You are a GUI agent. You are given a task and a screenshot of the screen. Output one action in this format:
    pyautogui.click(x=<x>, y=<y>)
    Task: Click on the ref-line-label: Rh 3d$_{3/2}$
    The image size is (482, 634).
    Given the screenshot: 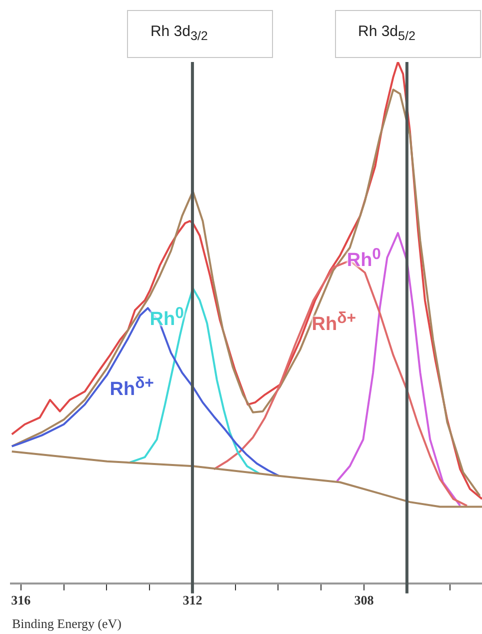 What is the action you would take?
    pyautogui.click(x=200, y=34)
    